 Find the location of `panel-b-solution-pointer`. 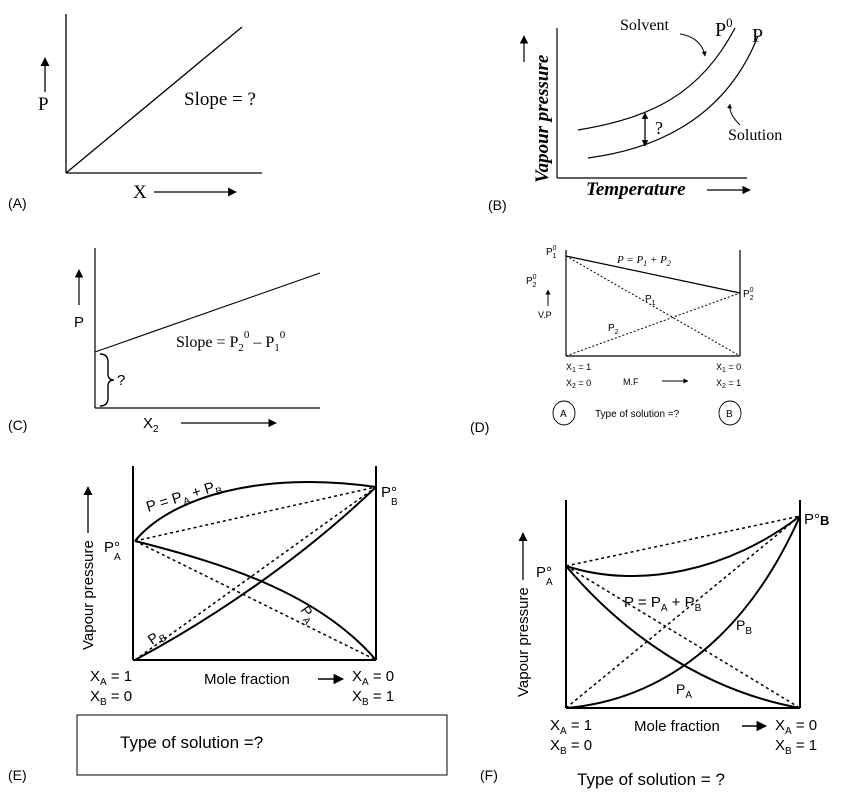

panel-b-solution-pointer is located at coordinates (733, 114).